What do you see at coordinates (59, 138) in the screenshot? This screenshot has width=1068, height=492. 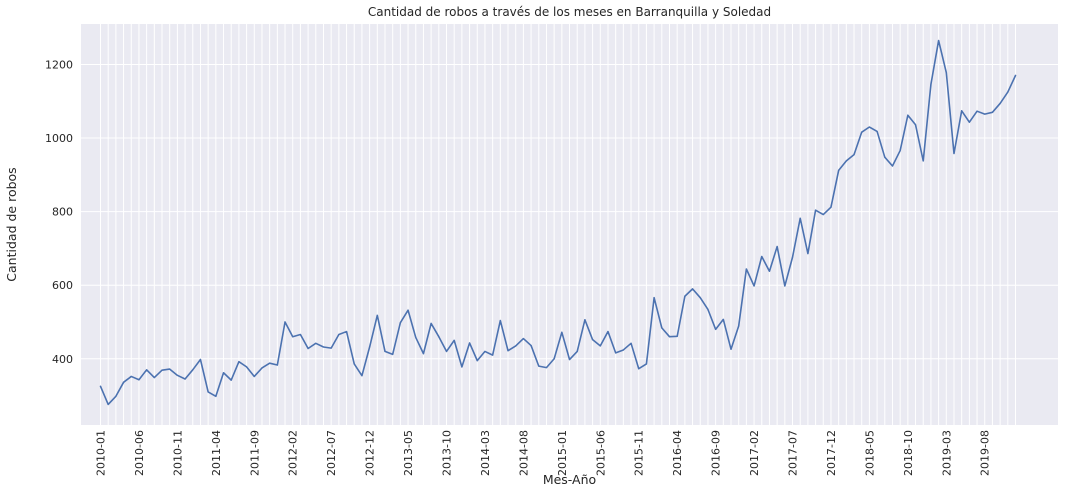 I see `y-tick-label: 1000` at bounding box center [59, 138].